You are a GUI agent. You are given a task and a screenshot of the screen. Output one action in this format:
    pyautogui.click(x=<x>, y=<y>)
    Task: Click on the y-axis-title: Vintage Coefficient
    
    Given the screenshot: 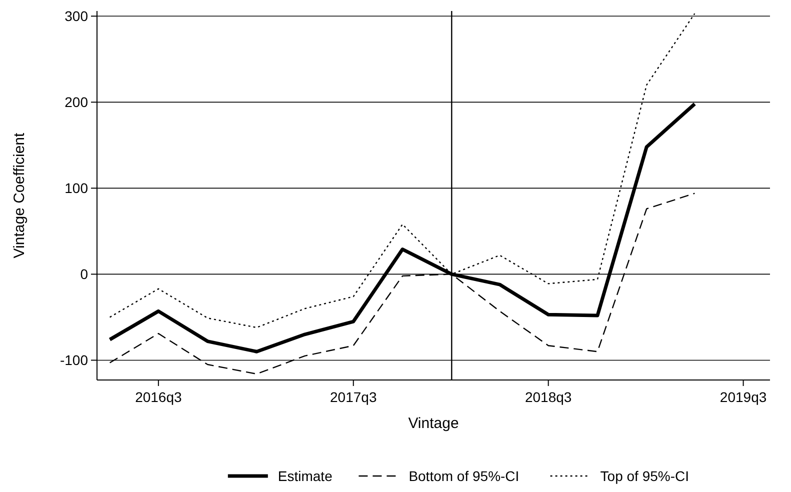 What is the action you would take?
    pyautogui.click(x=19, y=195)
    